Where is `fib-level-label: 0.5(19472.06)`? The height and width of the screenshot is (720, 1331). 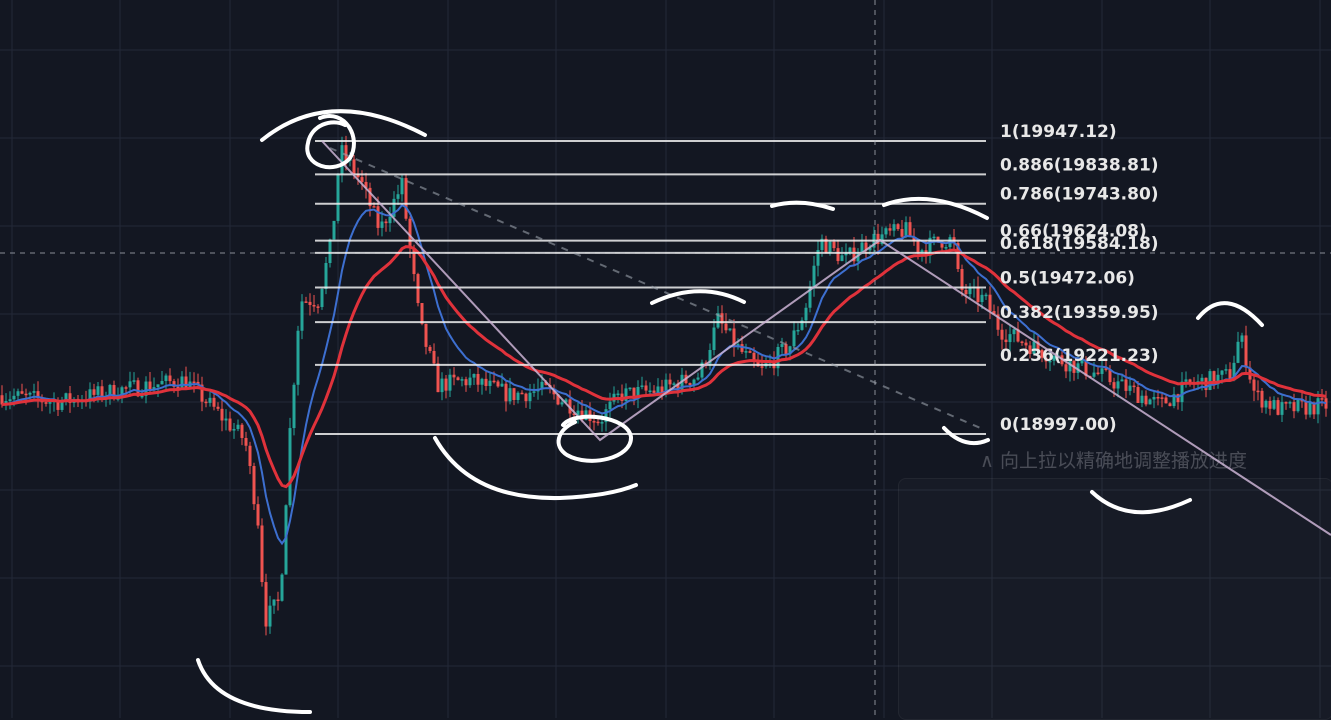
fib-level-label: 0.5(19472.06) is located at coordinates (1067, 279).